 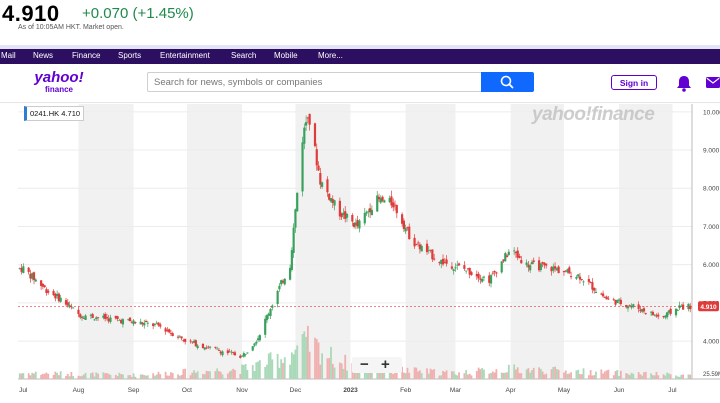 I want to click on sign-in-button: Sign in, so click(x=634, y=82).